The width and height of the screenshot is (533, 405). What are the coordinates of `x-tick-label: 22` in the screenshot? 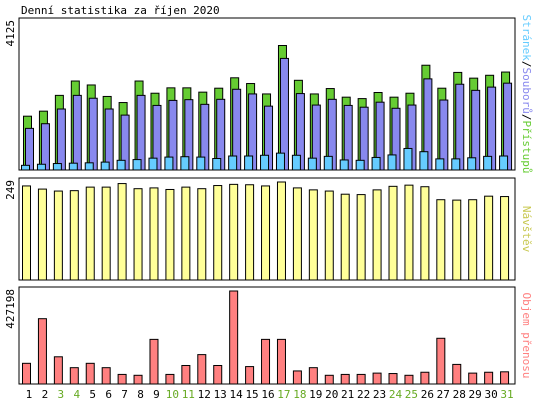 It's located at (363, 394).